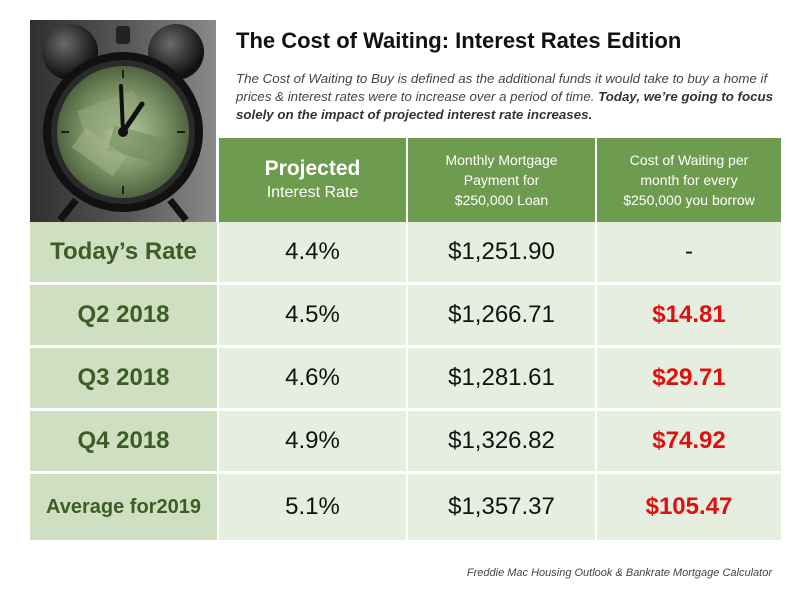 The width and height of the screenshot is (800, 600). What do you see at coordinates (500, 441) in the screenshot?
I see `row-payment-q4-2018: $1,326.82` at bounding box center [500, 441].